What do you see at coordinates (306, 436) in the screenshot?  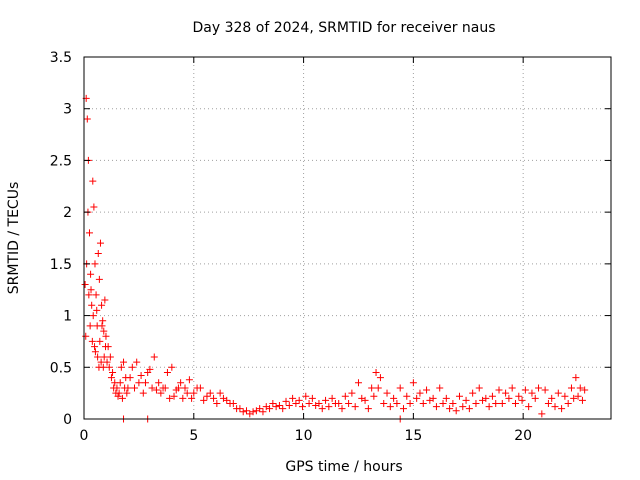 I see `x-tick-labels: 0 5 10 15 20` at bounding box center [306, 436].